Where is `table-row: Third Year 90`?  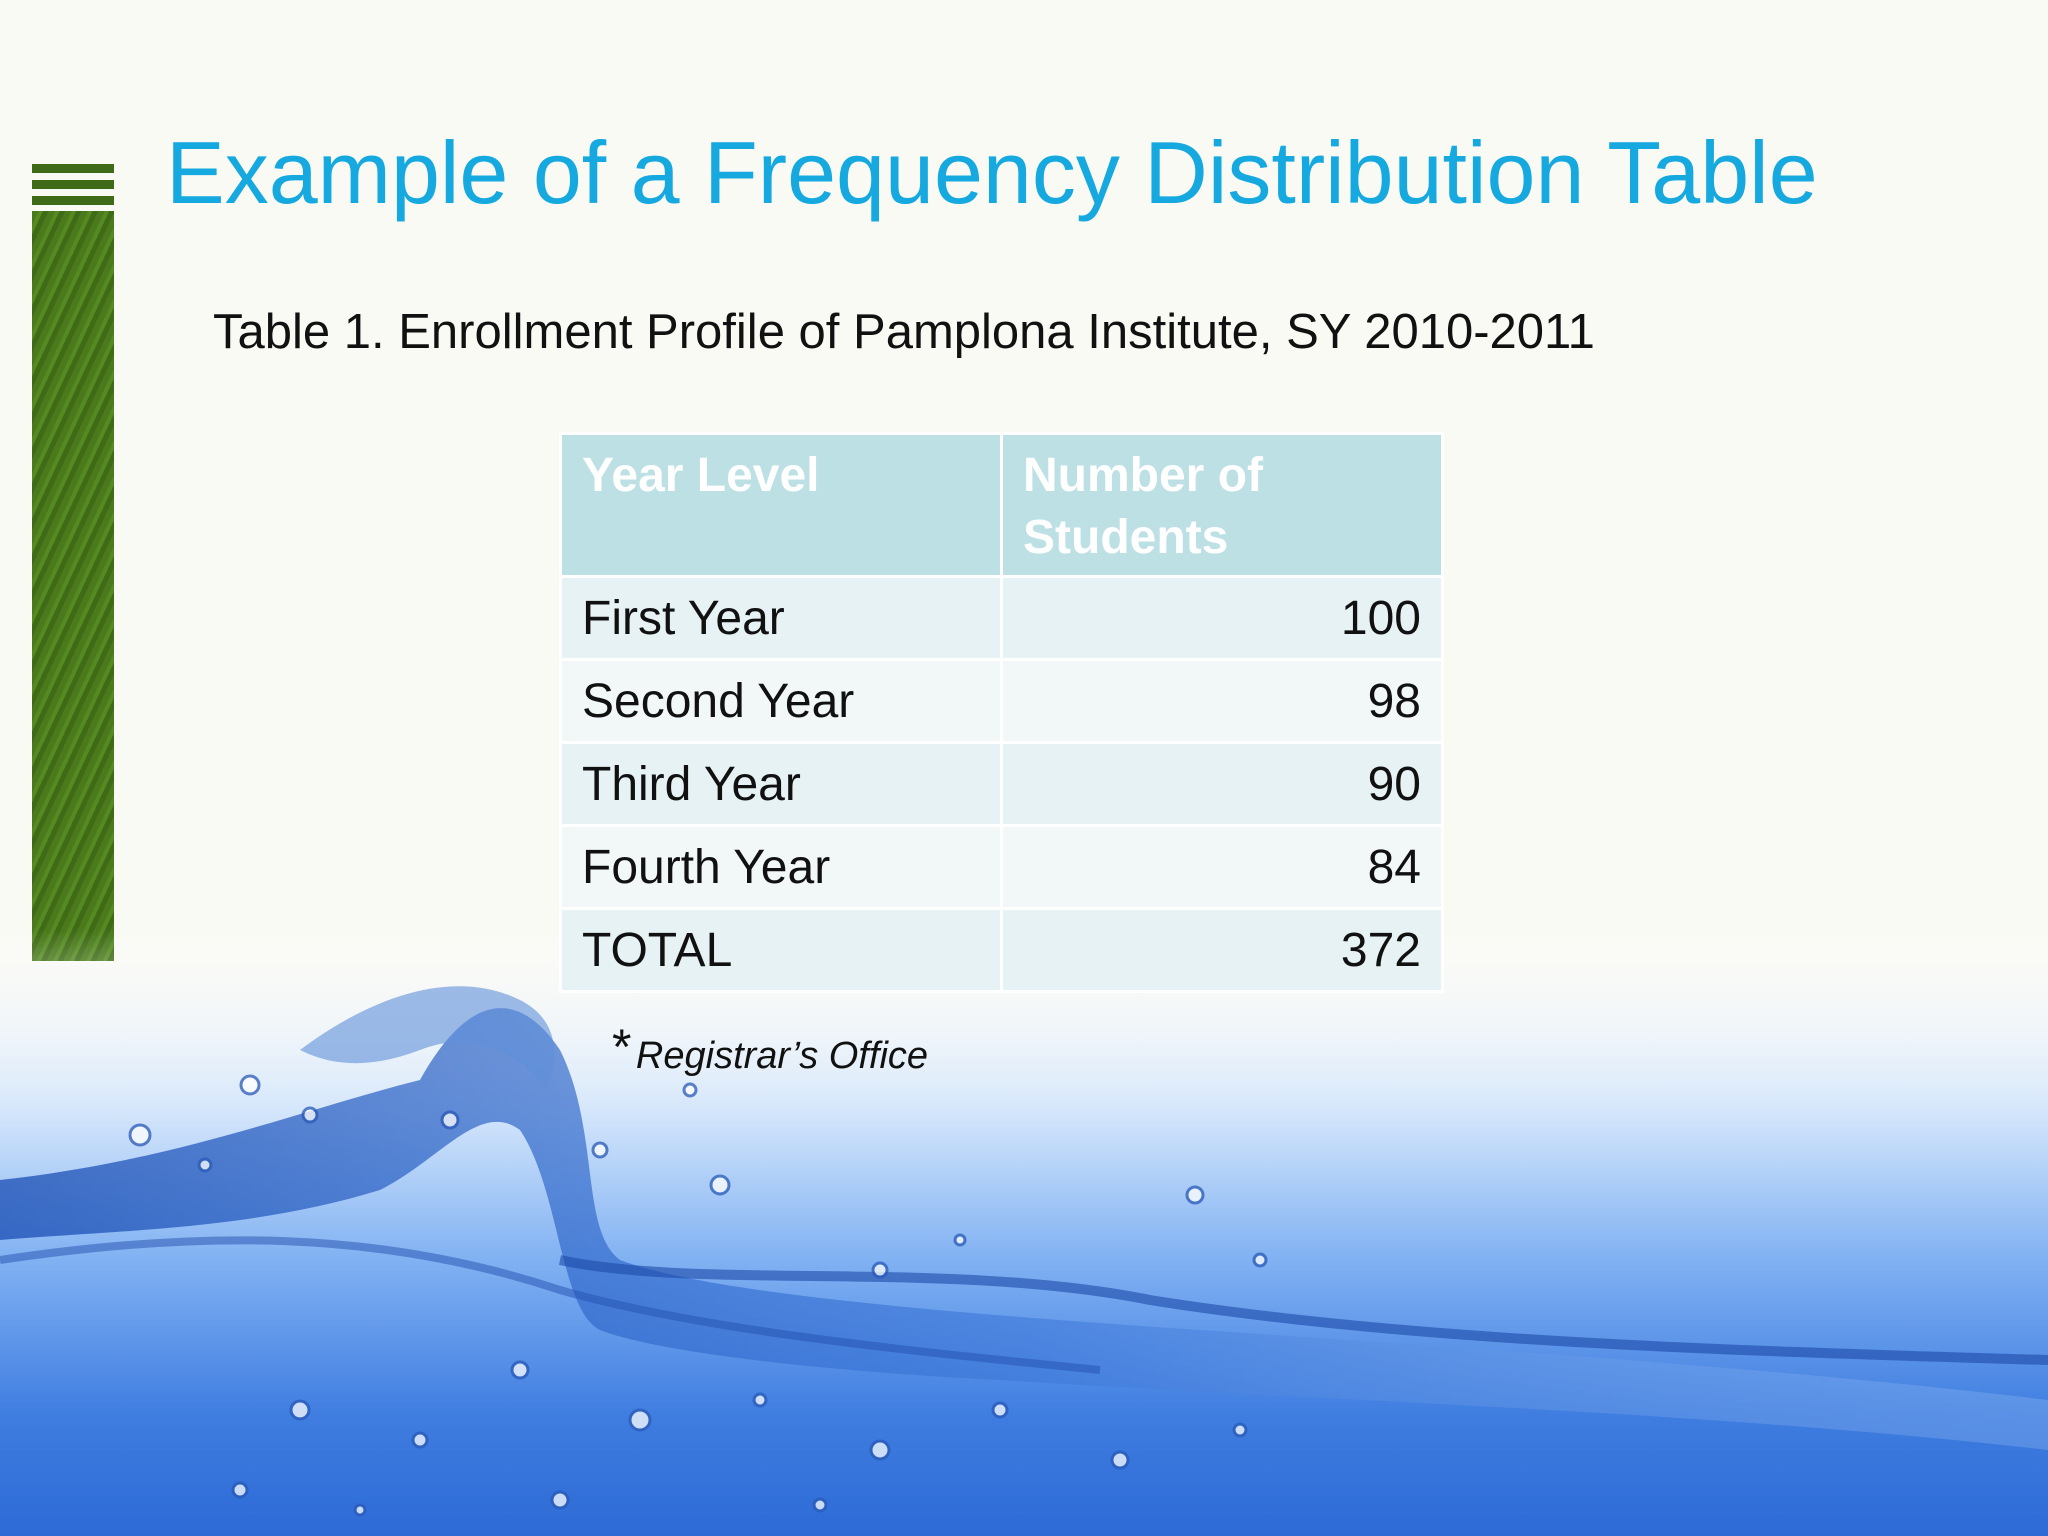
table-row: Third Year 90 is located at coordinates (1001, 784).